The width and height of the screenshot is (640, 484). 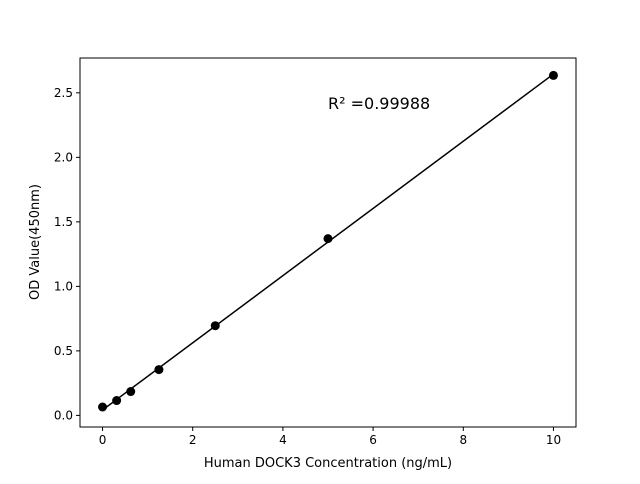 What do you see at coordinates (463, 440) in the screenshot?
I see `x-tick-label: 8` at bounding box center [463, 440].